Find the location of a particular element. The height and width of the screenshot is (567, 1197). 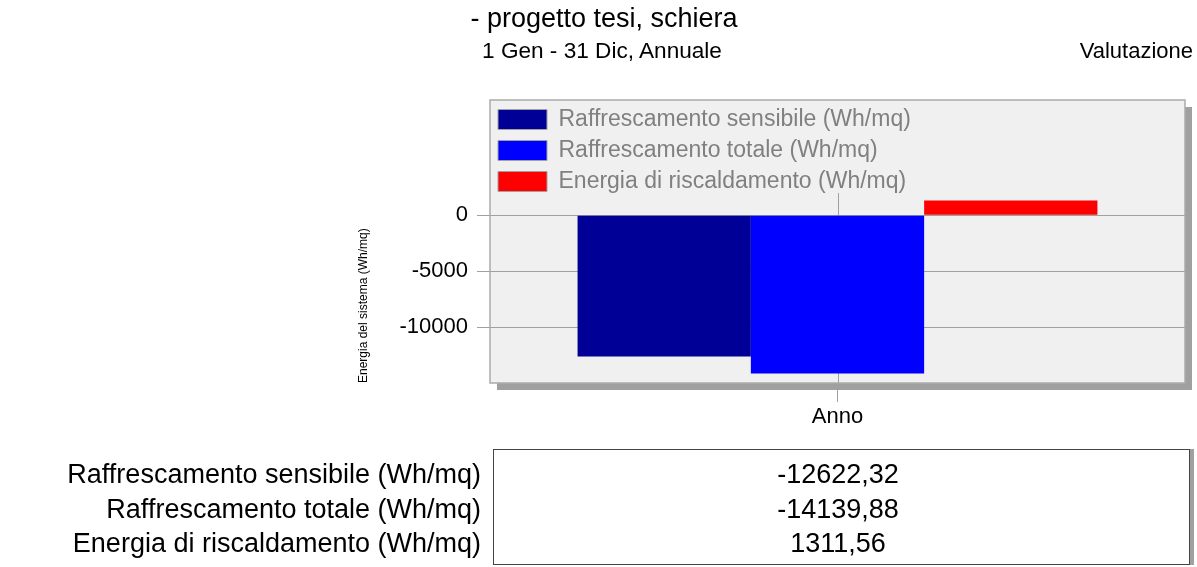

y-tick-label: -10000 is located at coordinates (433, 326).